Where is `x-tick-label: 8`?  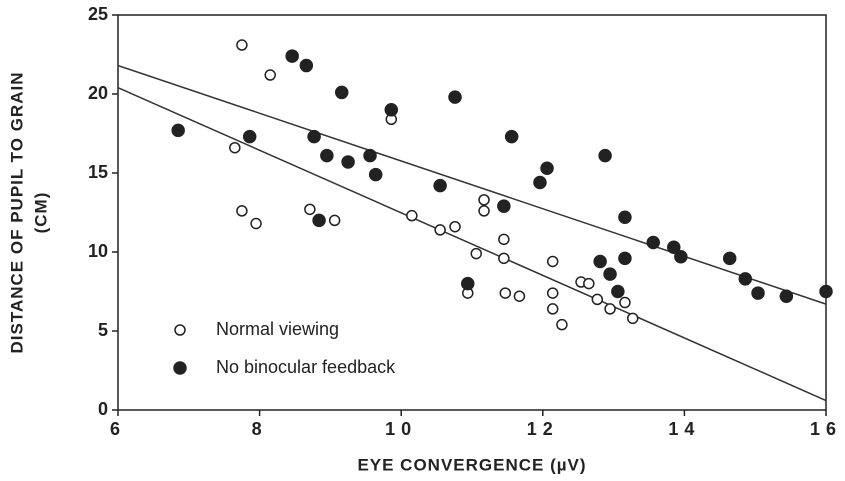 x-tick-label: 8 is located at coordinates (260, 429).